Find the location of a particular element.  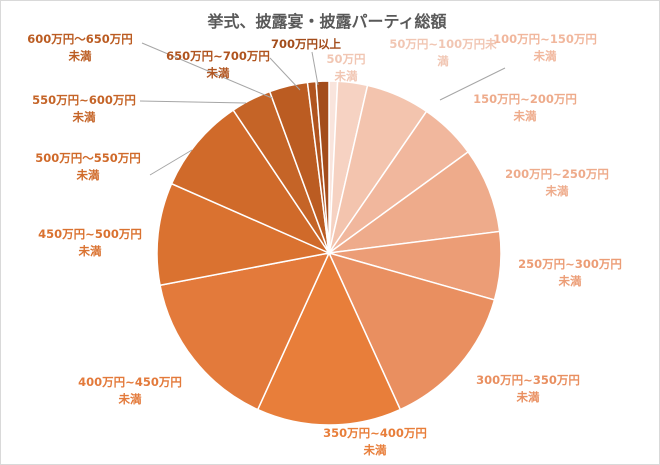

data-label-line: 700万円以上 is located at coordinates (306, 44).